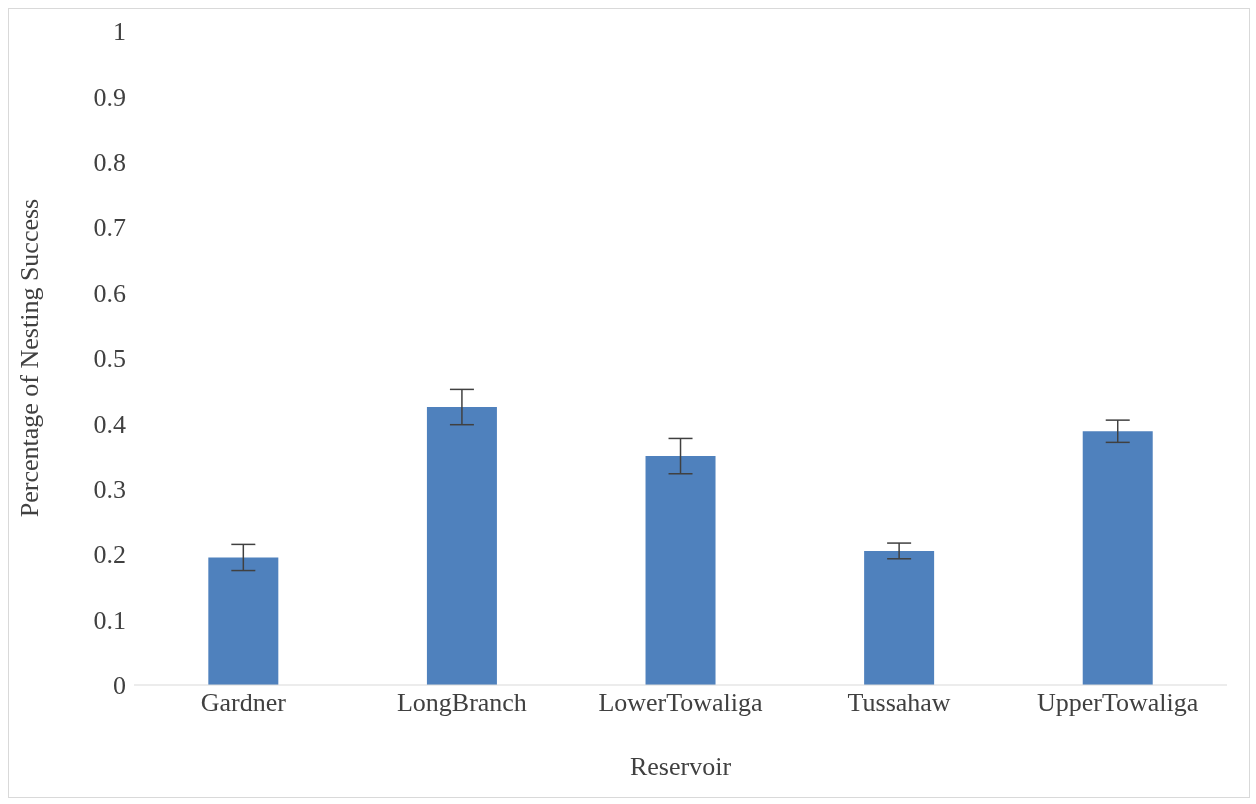 The height and width of the screenshot is (804, 1256). I want to click on y-tick-label: 0.8, so click(109, 163).